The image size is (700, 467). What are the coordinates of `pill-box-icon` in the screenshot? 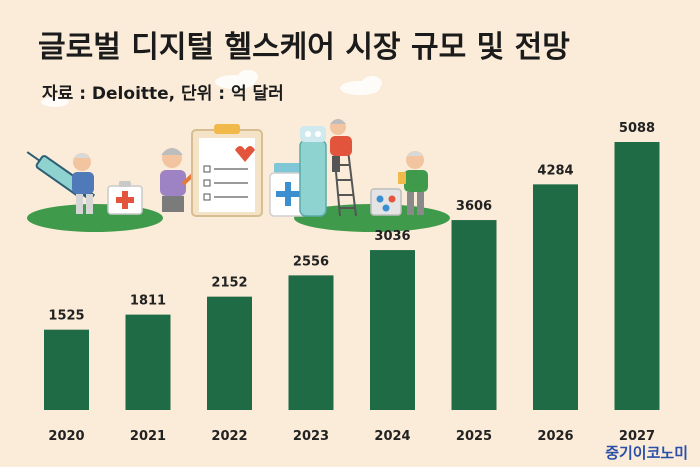 It's located at (386, 202).